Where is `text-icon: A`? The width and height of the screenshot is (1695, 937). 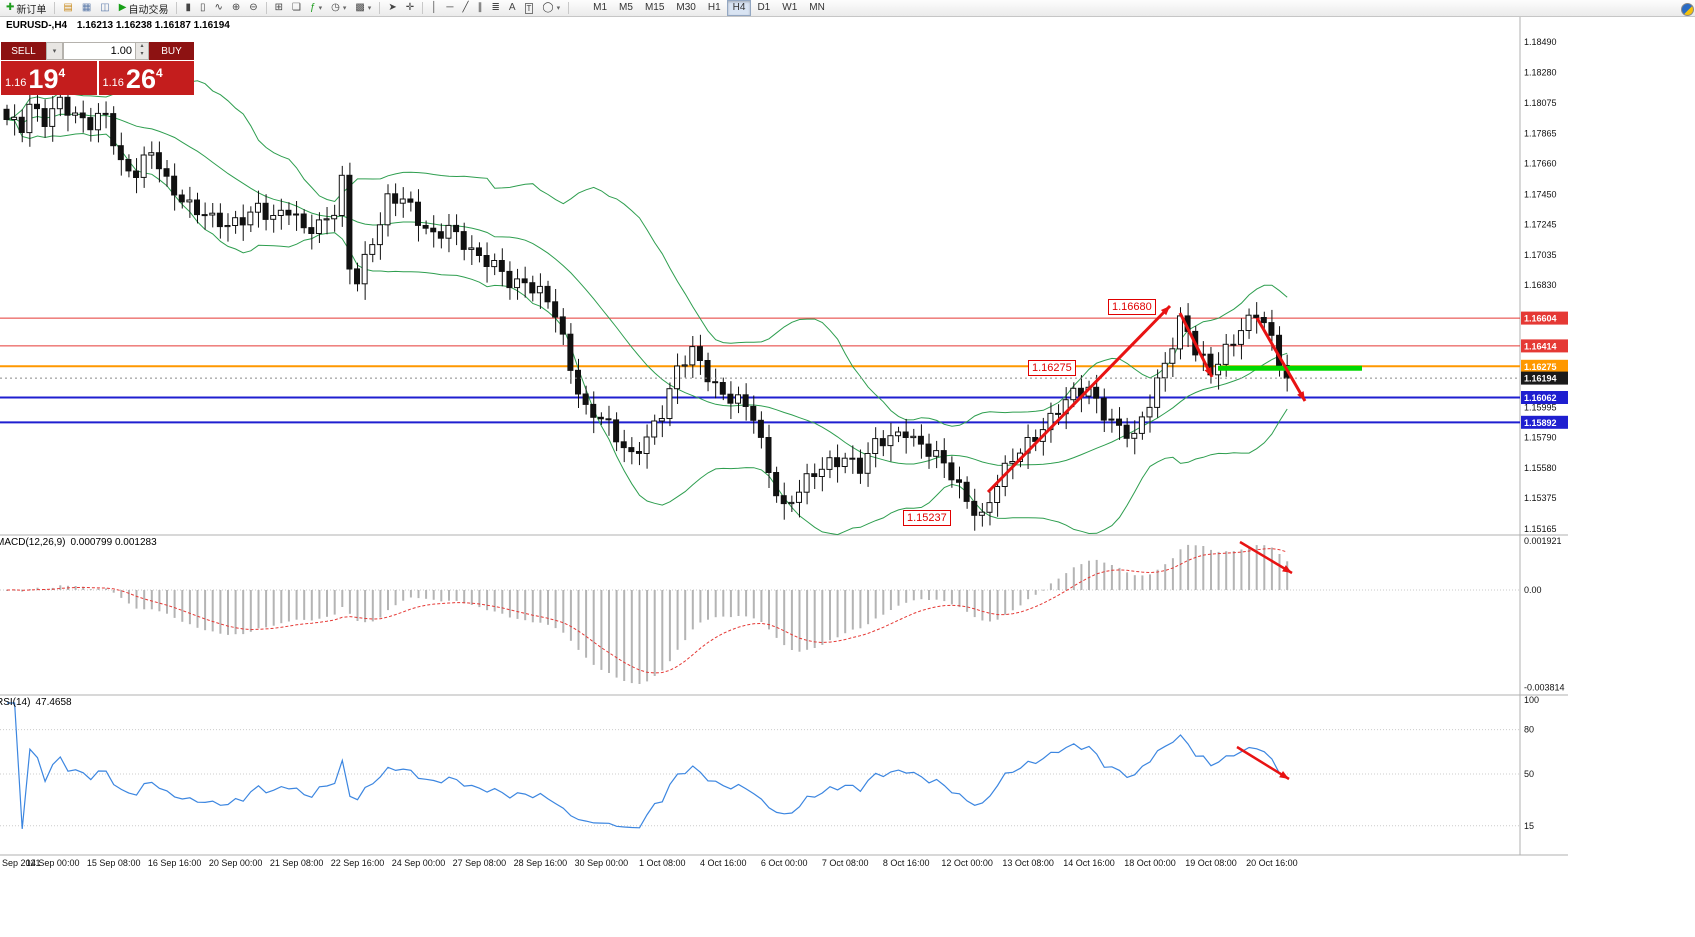 text-icon: A is located at coordinates (512, 8).